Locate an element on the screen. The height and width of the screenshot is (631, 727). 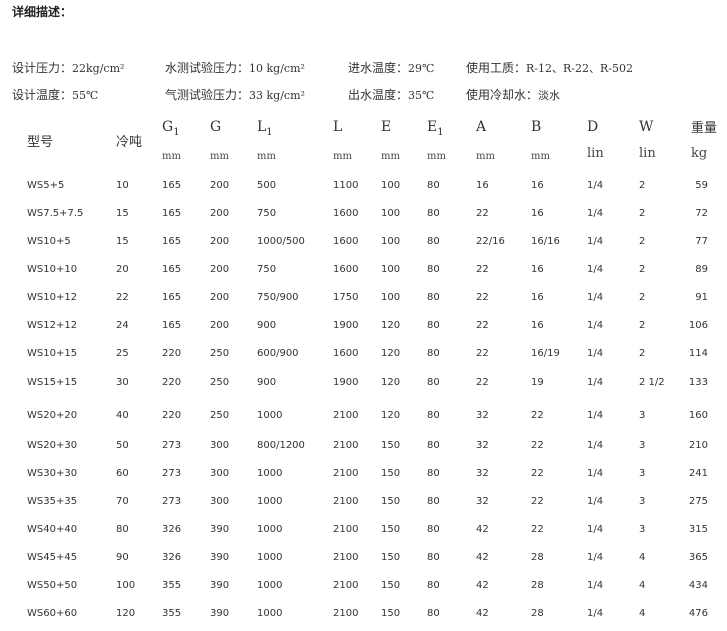
table-cell: 241 is located at coordinates (698, 473).